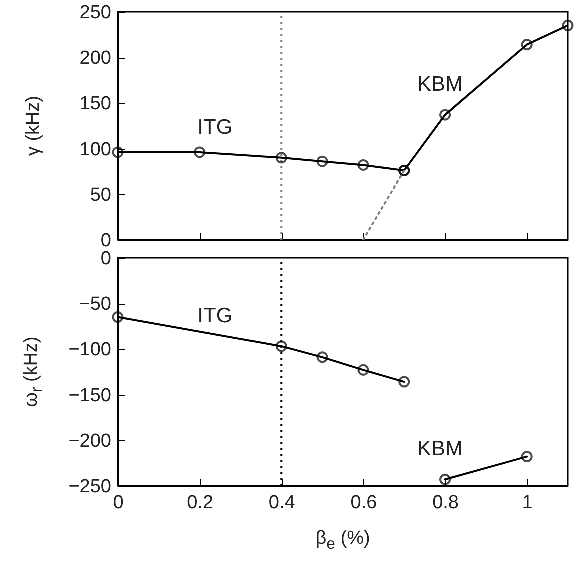 This screenshot has width=580, height=570. What do you see at coordinates (90, 395) in the screenshot?
I see `y-tick-label: −150` at bounding box center [90, 395].